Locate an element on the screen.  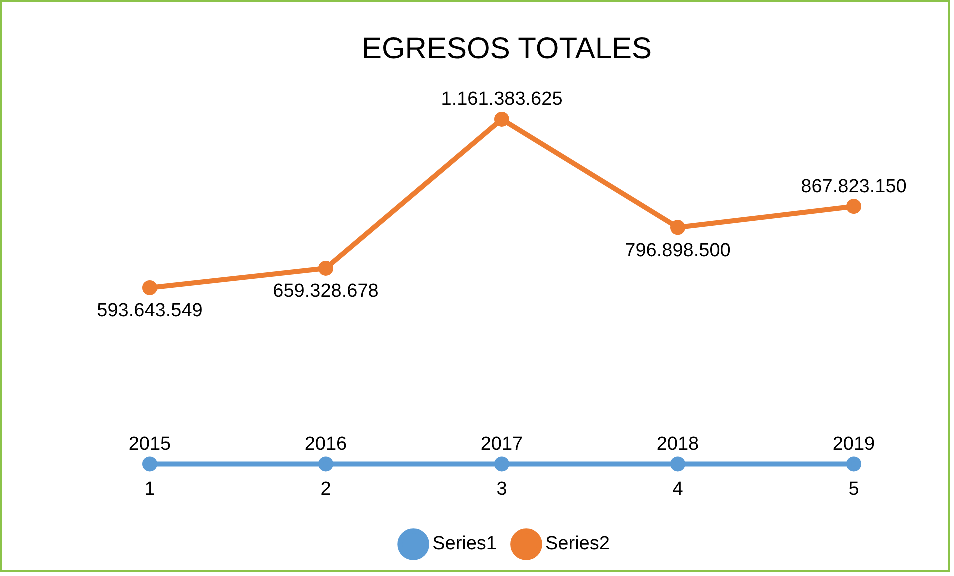
data-label: 1.161.383.625 is located at coordinates (502, 99).